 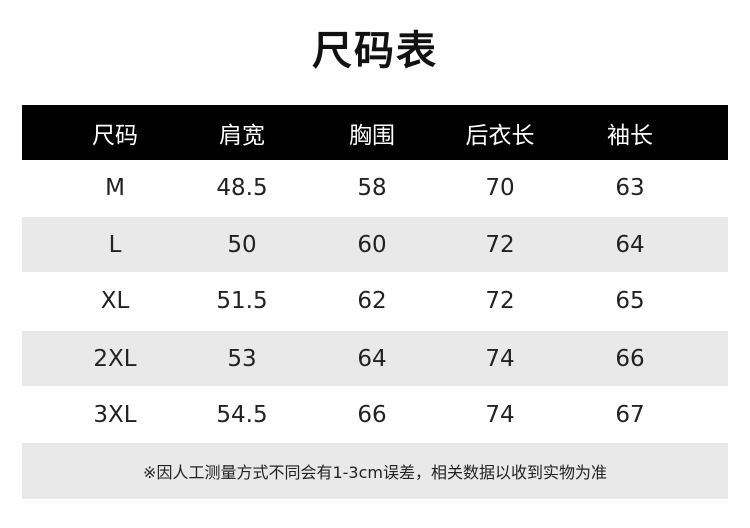 I want to click on measurement-note: ※因人工测量方式不同会有1-3cm误差，相关数据以收到实物为准, so click(x=375, y=471).